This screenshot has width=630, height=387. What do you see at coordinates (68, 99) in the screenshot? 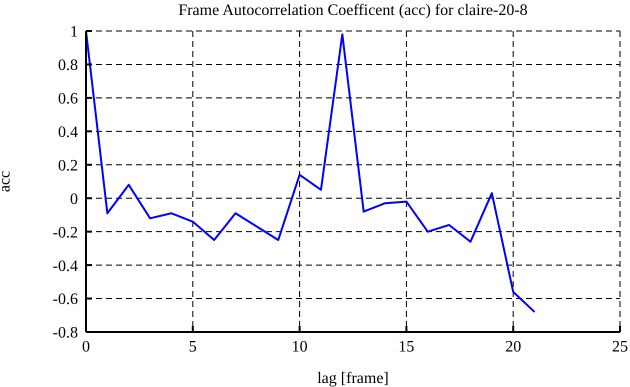
I see `y-tick-label: 0.6` at bounding box center [68, 99].